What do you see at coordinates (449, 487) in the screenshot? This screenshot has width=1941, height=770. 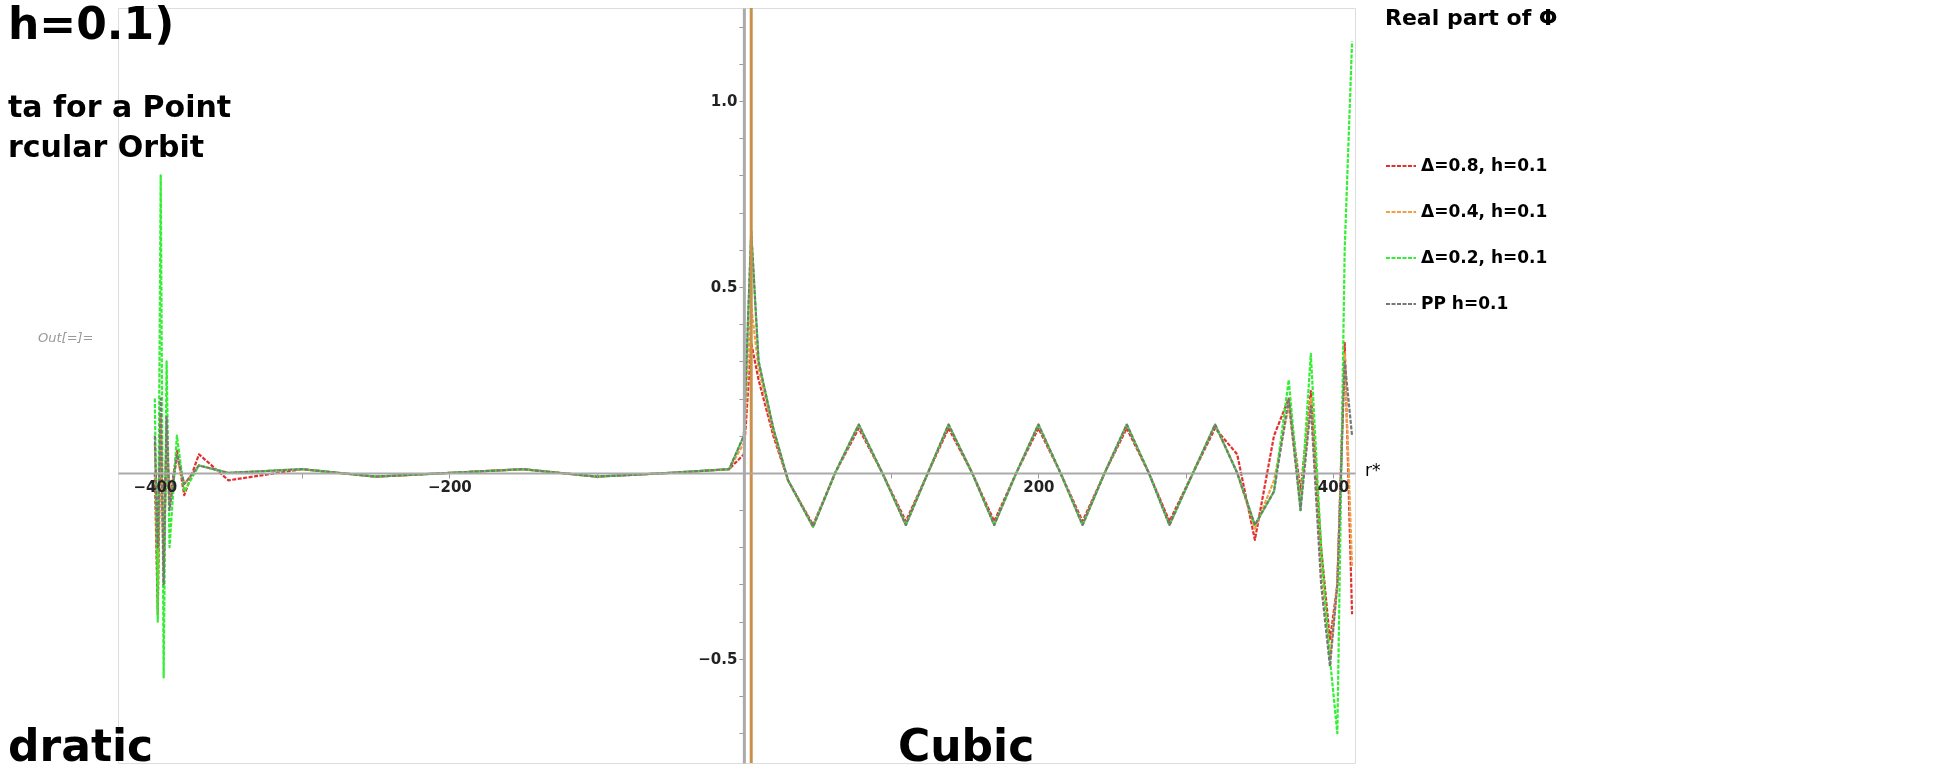 I see `x-tick-label: −200` at bounding box center [449, 487].